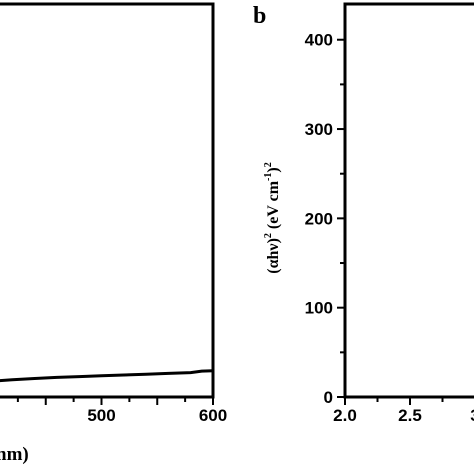 Image resolution: width=474 pixels, height=474 pixels. Describe the element at coordinates (268, 177) in the screenshot. I see `panel-b-y-label-sup2: -1` at that location.